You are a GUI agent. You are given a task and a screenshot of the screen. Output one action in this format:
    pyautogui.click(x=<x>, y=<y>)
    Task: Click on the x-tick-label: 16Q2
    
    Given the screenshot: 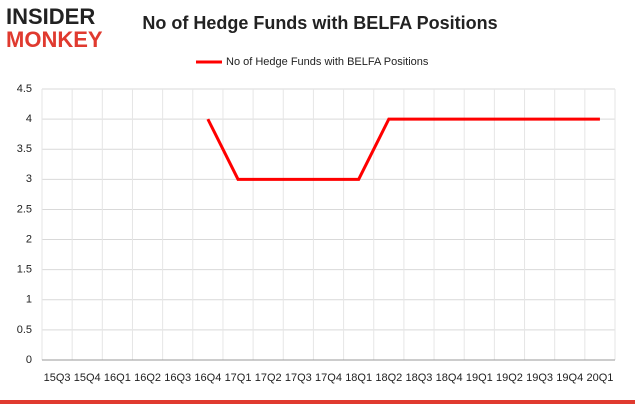 What is the action you would take?
    pyautogui.click(x=147, y=378)
    